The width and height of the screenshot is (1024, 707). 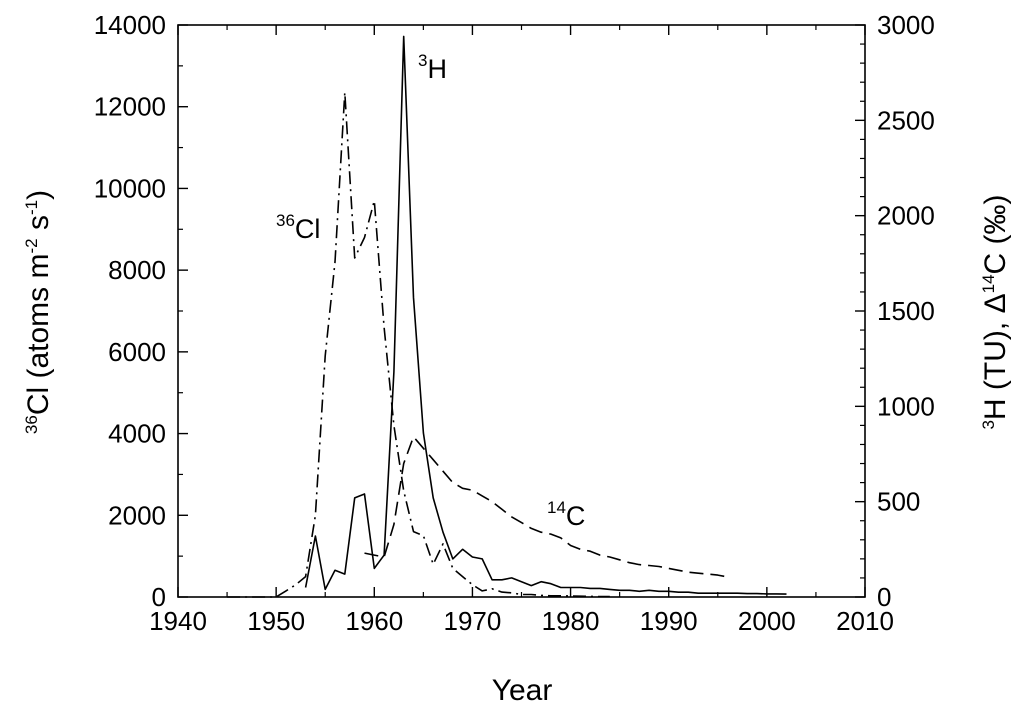 I want to click on annotation-cl36: 36Cl, so click(x=298, y=227).